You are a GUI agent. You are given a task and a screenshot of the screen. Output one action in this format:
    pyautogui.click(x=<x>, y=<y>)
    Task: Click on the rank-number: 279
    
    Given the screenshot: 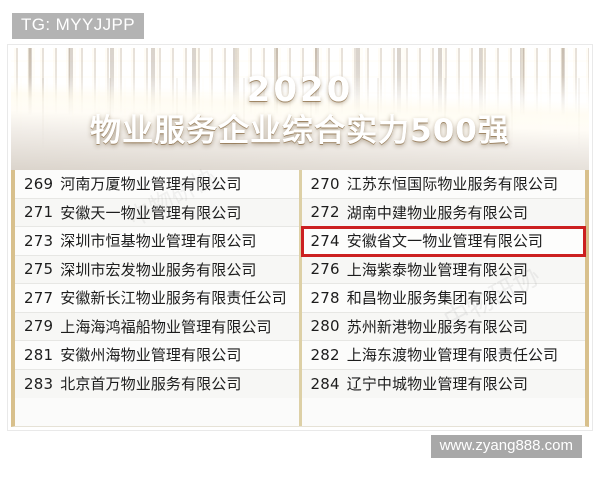 What is the action you would take?
    pyautogui.click(x=39, y=326)
    